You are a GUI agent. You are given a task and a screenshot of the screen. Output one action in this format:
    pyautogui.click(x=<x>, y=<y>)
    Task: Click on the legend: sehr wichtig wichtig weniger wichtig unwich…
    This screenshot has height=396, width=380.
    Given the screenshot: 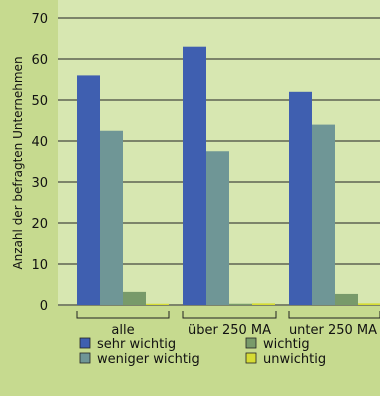 What is the action you would take?
    pyautogui.click(x=202, y=352)
    